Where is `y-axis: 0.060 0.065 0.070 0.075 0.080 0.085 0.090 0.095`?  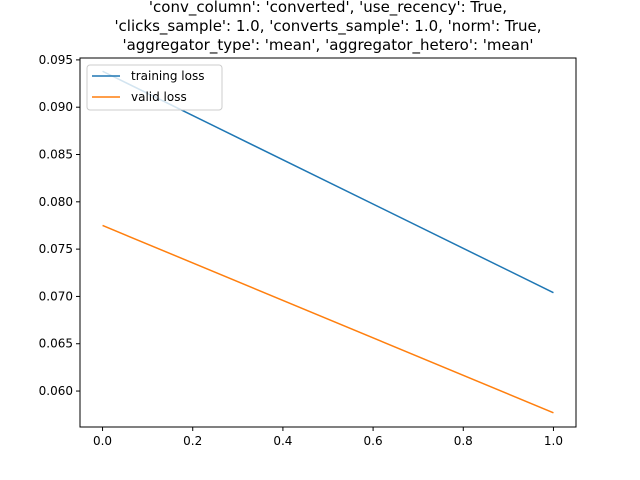
y-axis: 0.060 0.065 0.070 0.075 0.080 0.085 0.090 0.095 is located at coordinates (59, 225).